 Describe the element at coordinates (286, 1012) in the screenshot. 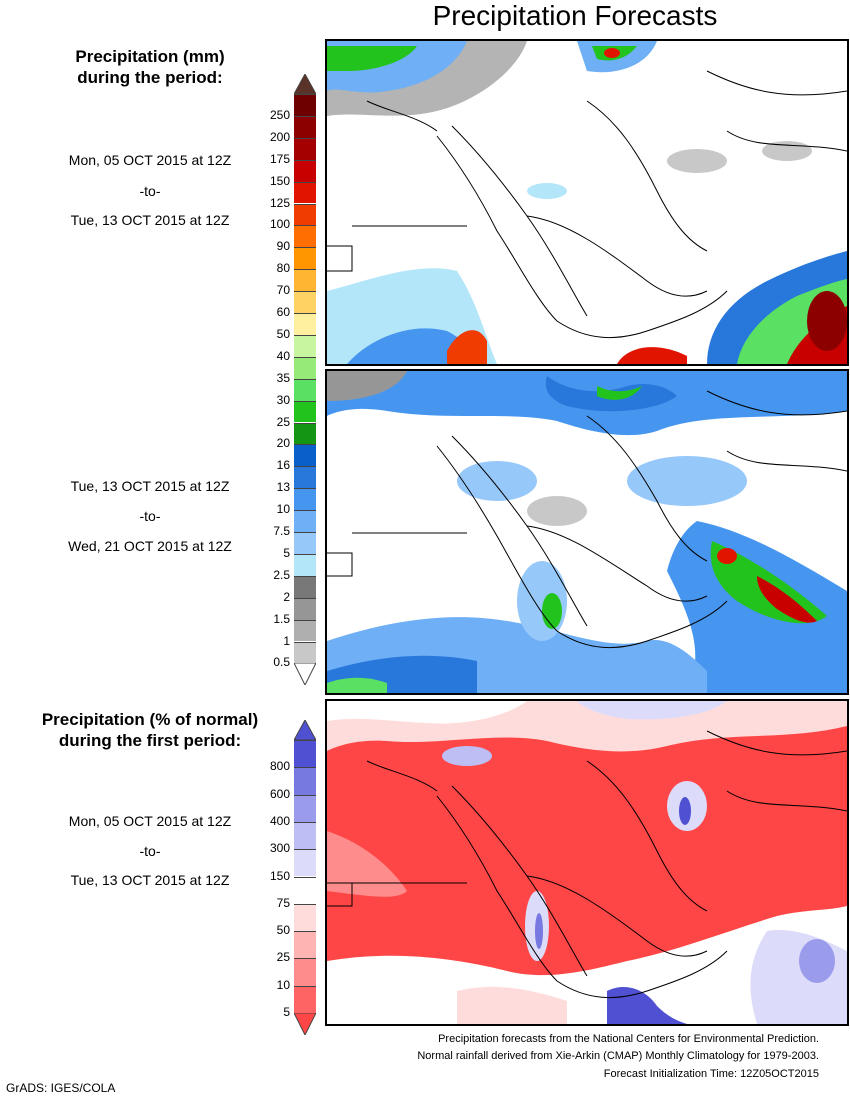

I see `precip-pct-colorbar-tick-label: 5` at that location.